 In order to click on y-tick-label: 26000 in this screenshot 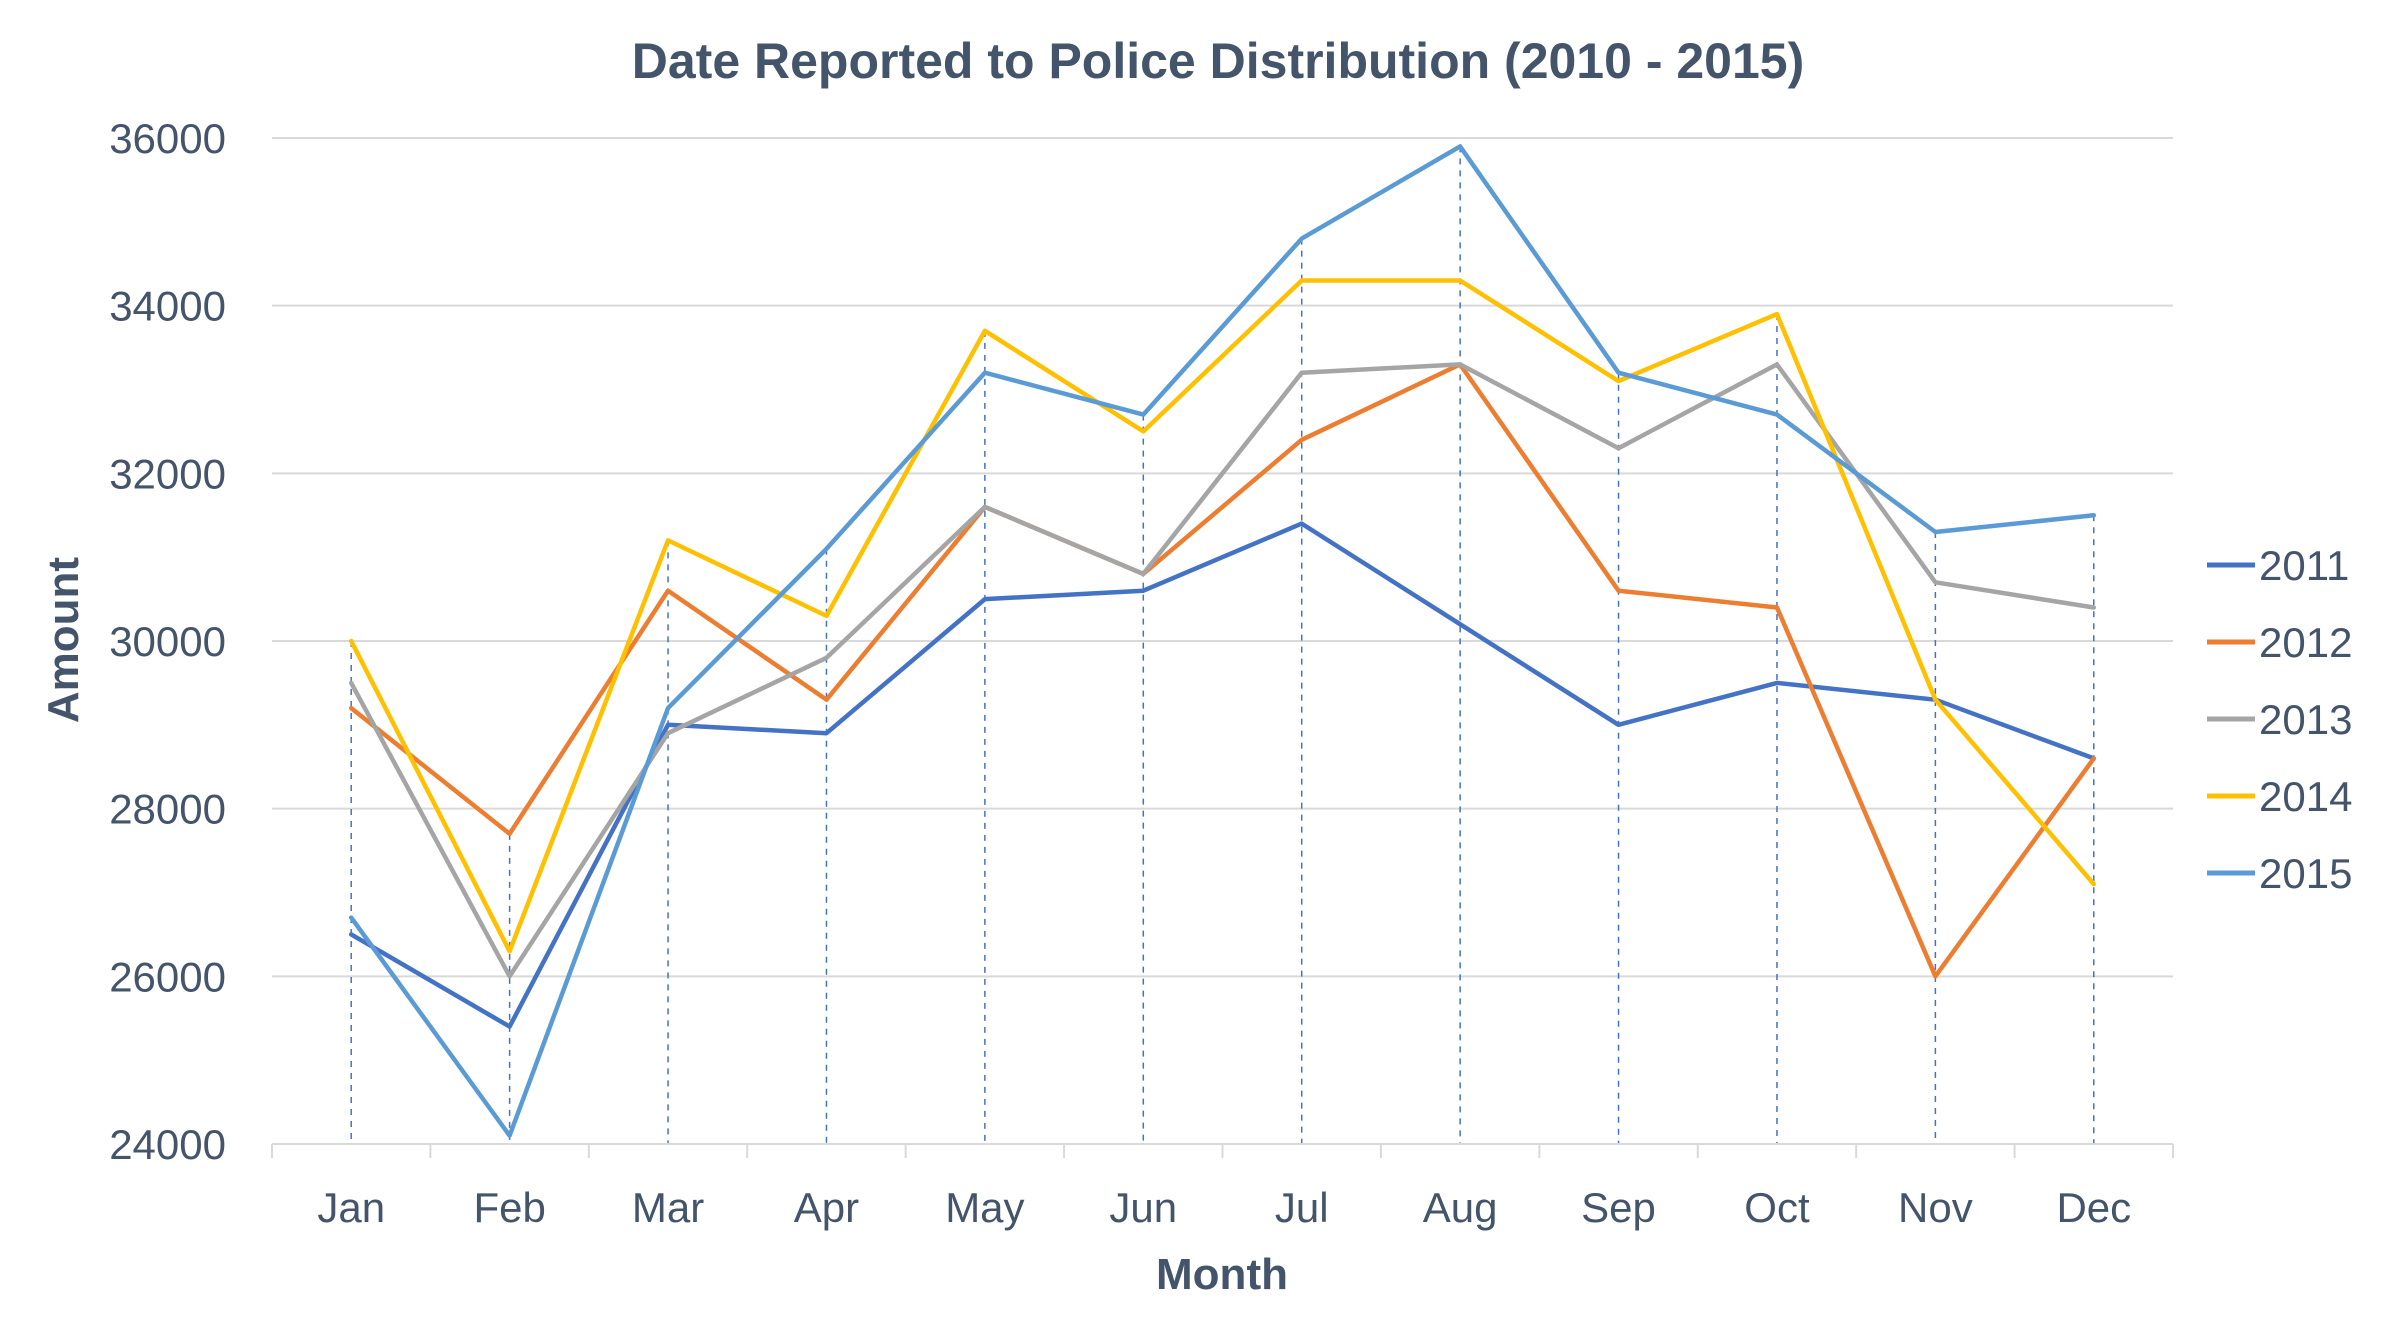, I will do `click(167, 976)`.